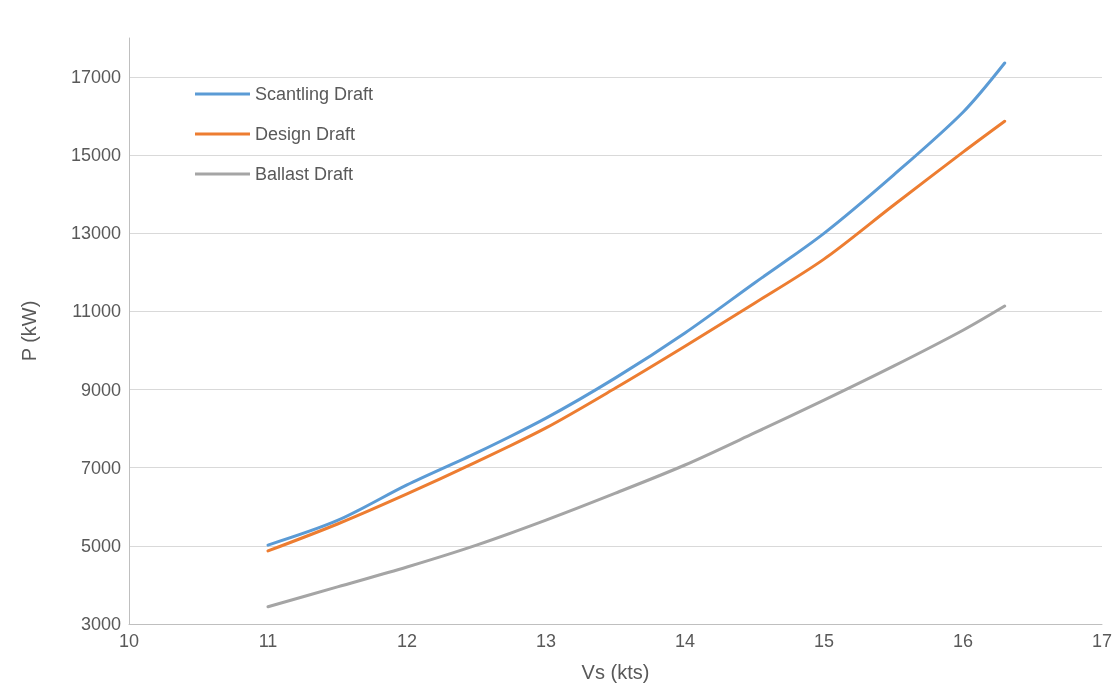 This screenshot has height=699, width=1115. What do you see at coordinates (95, 77) in the screenshot?
I see `y-tick-label: 17000` at bounding box center [95, 77].